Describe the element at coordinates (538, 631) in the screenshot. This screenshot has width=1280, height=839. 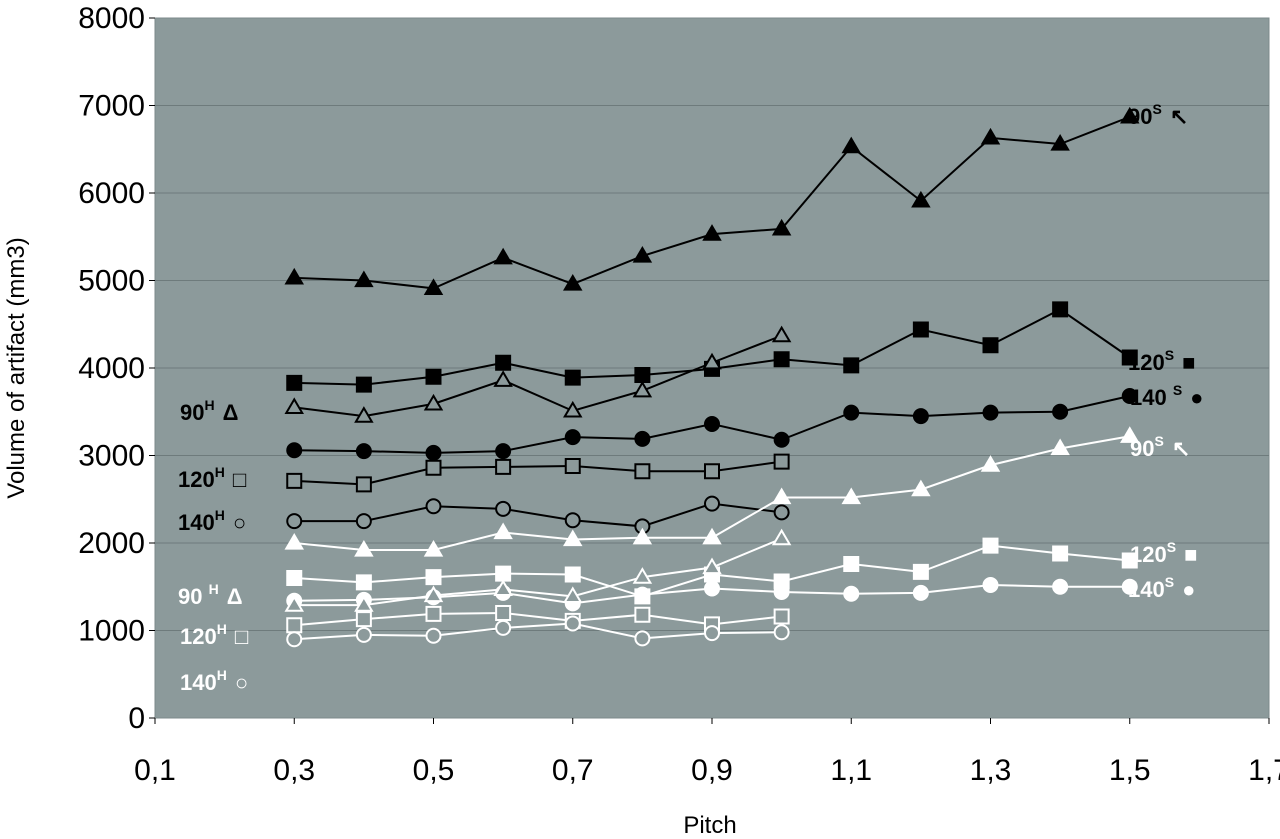
I see `series-140H-white` at that location.